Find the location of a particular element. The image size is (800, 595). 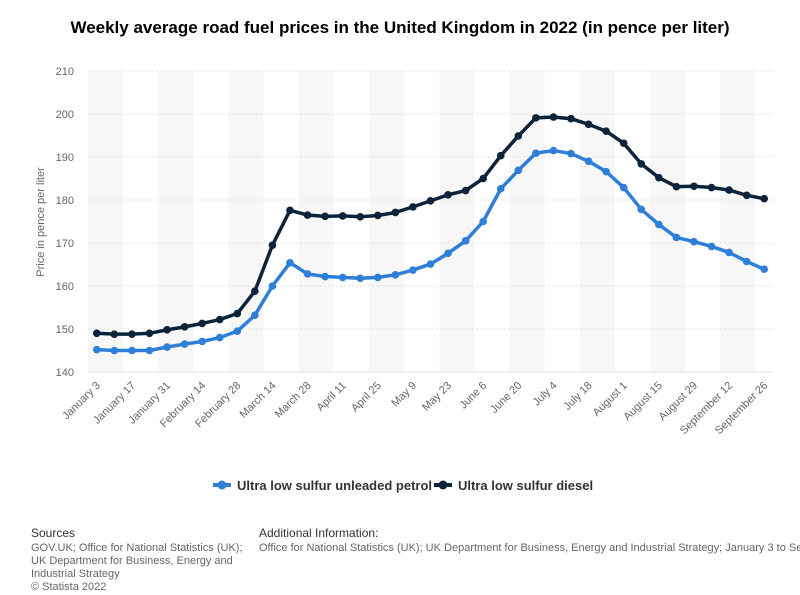

legend-item-diesel: Ultra low sulfur diesel is located at coordinates (513, 485).